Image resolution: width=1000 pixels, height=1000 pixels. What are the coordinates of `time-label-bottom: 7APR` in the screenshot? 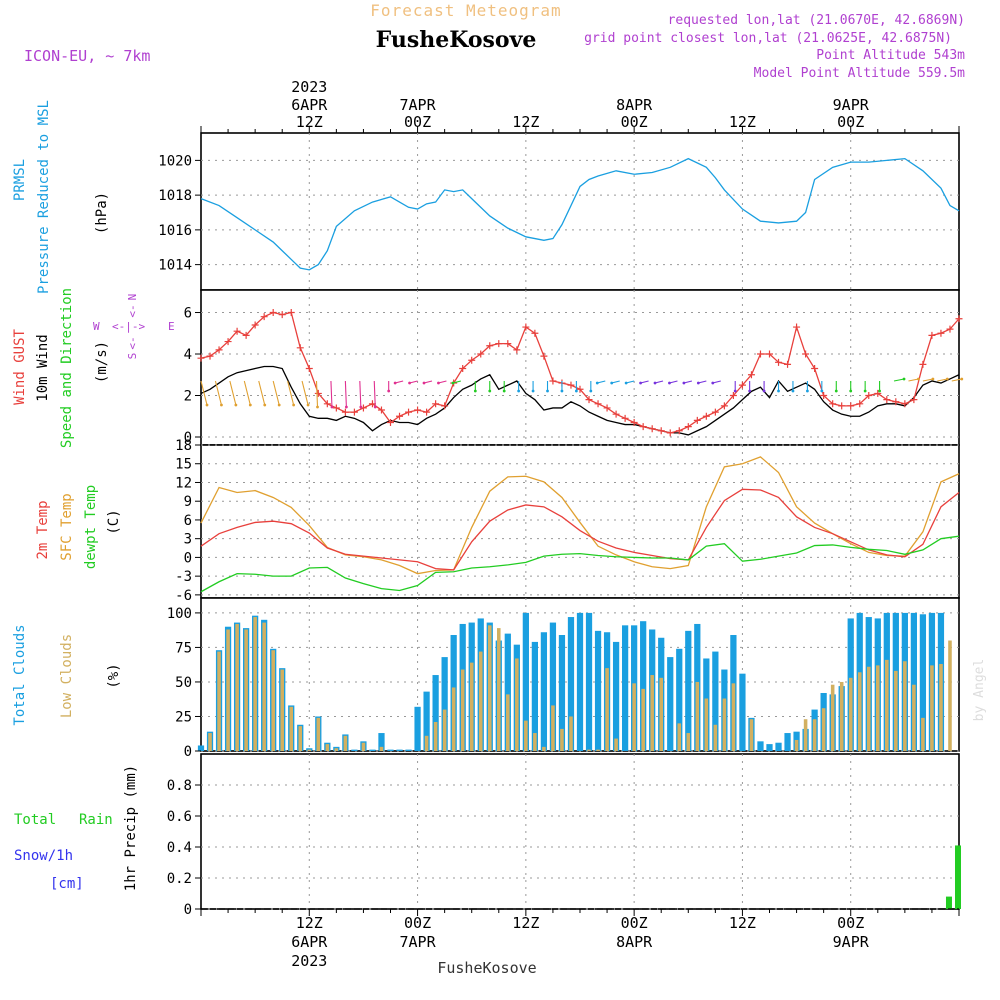 It's located at (418, 942).